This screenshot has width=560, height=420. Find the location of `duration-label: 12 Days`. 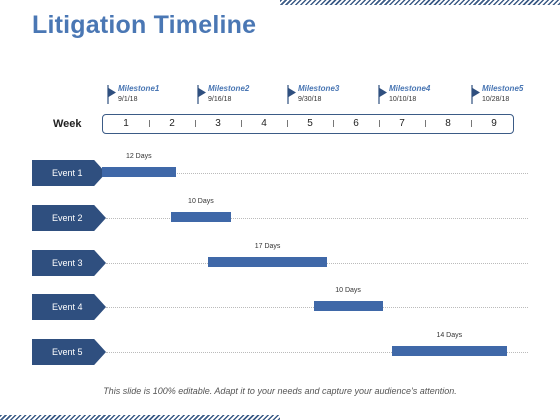

duration-label: 12 Days is located at coordinates (138, 156).